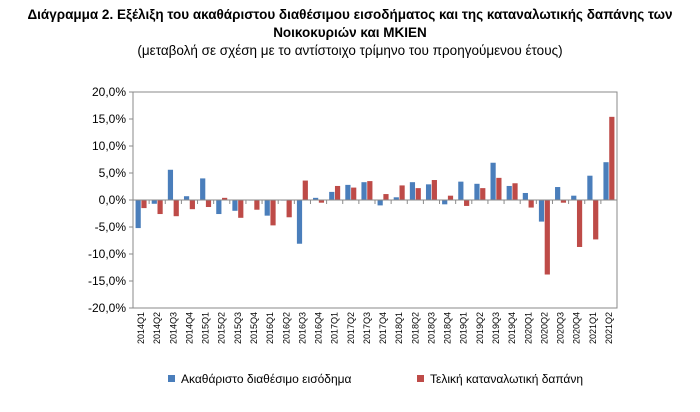 Image resolution: width=700 pixels, height=412 pixels. I want to click on x-tick-label: 2019Q2, so click(480, 328).